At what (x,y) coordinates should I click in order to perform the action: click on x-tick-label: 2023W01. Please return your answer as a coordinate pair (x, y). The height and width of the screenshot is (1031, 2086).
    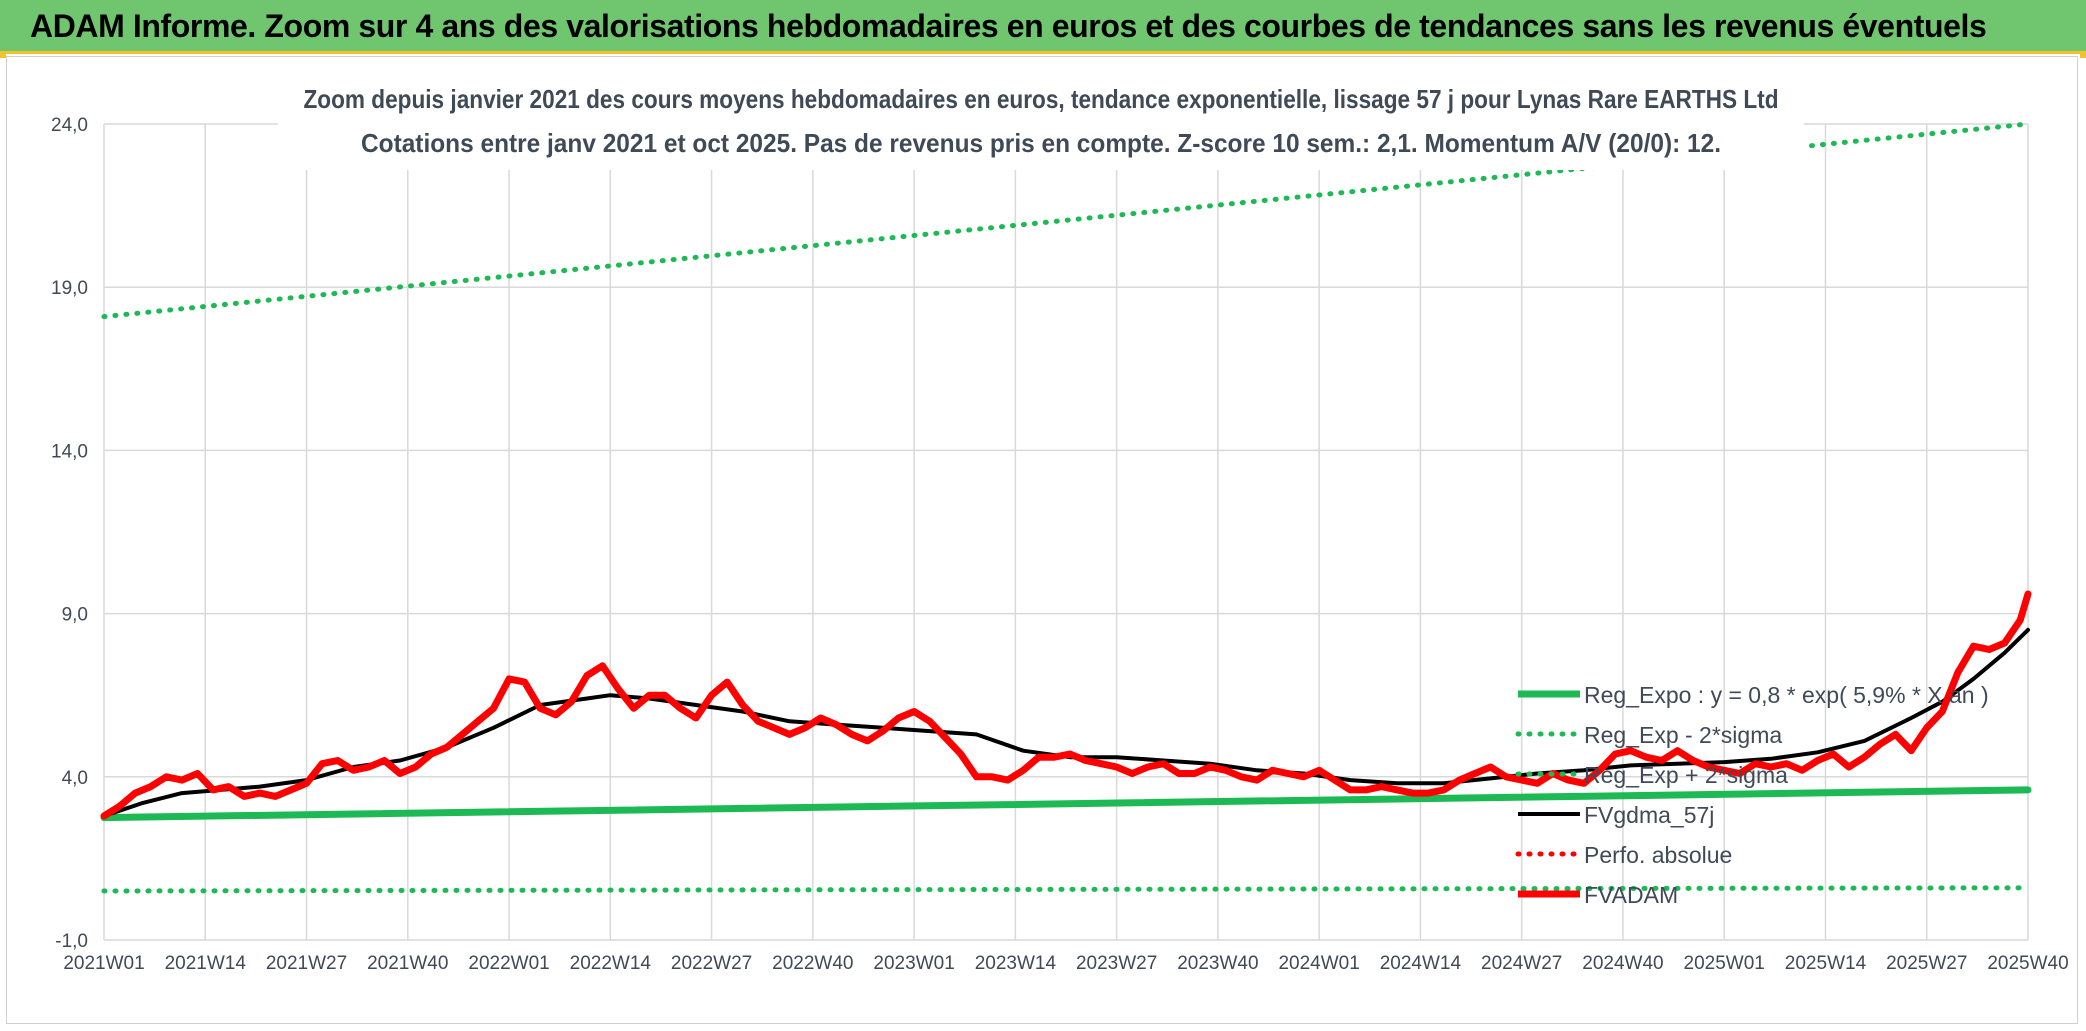
    Looking at the image, I should click on (913, 963).